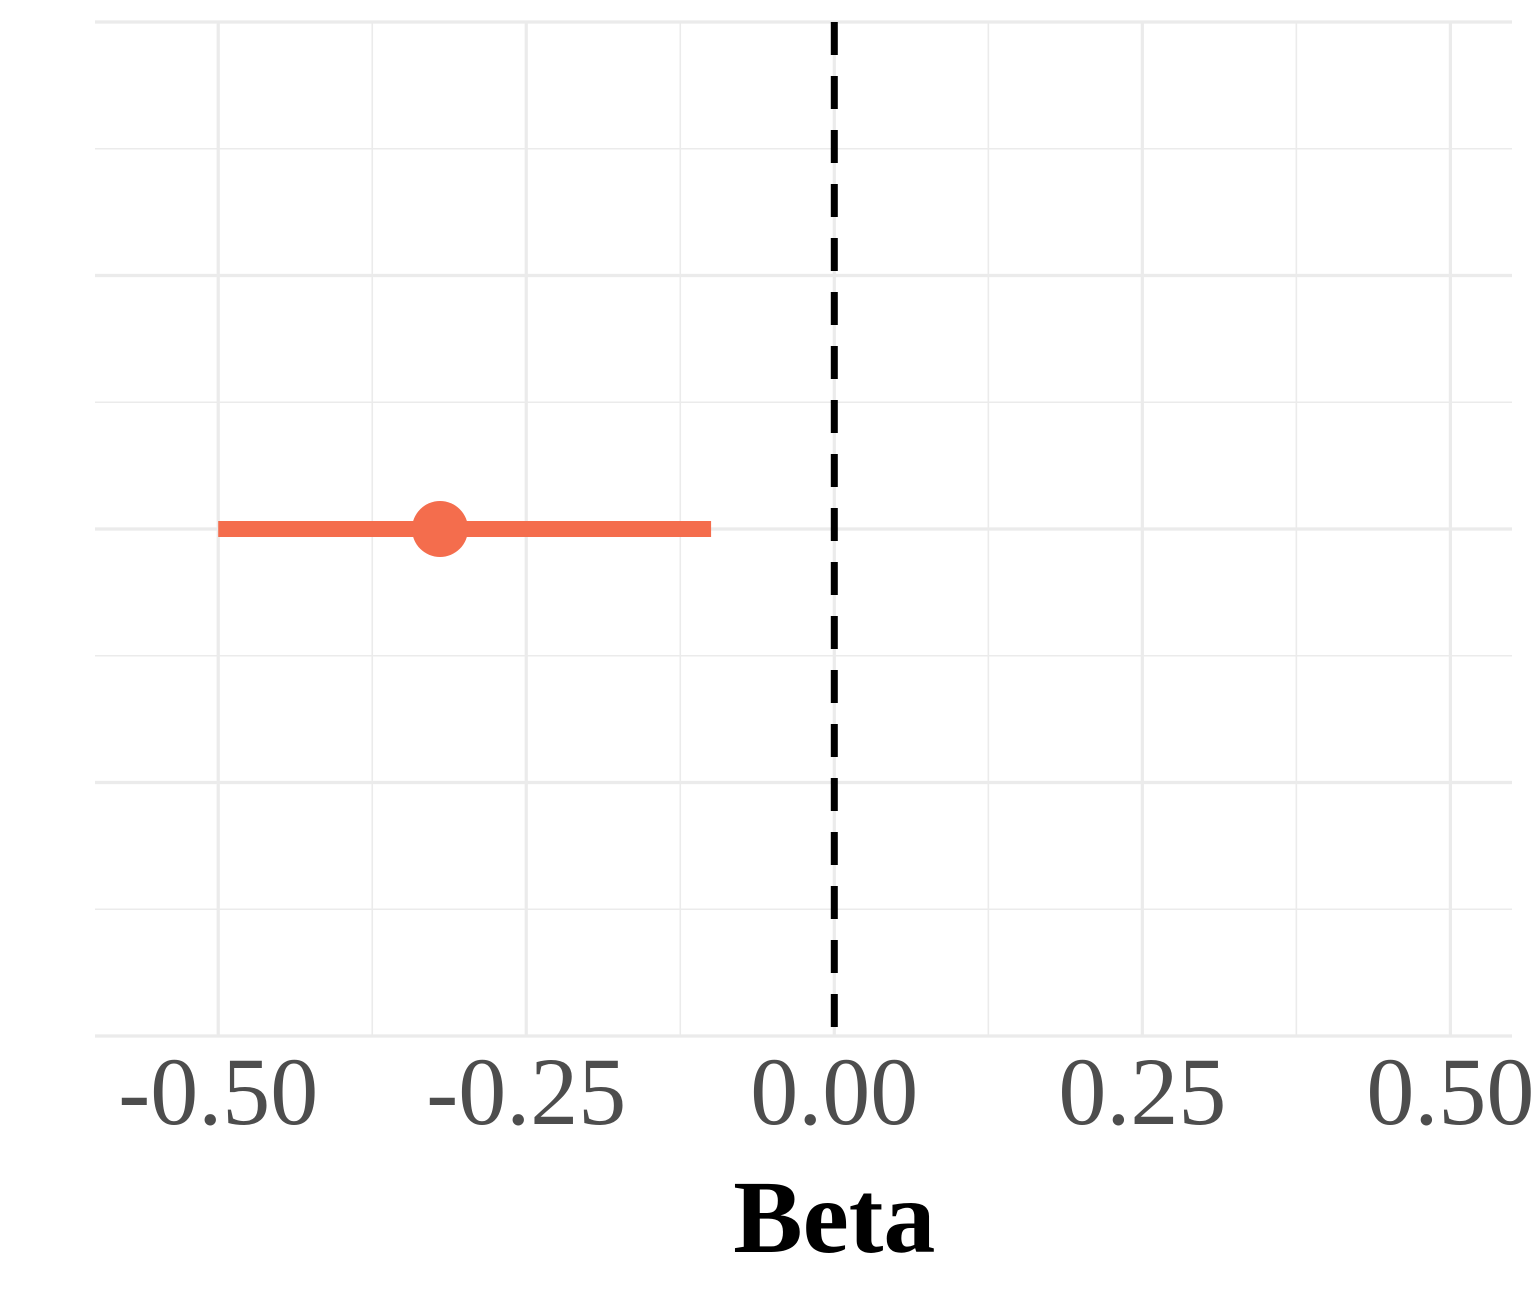  What do you see at coordinates (834, 1091) in the screenshot?
I see `x-tick-label: 0.00` at bounding box center [834, 1091].